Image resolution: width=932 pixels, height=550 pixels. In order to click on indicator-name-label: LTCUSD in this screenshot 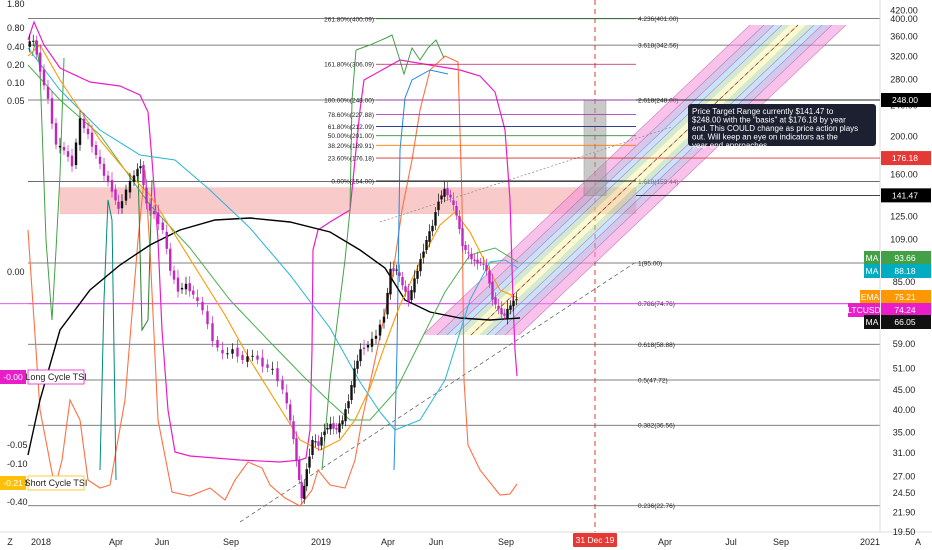, I will do `click(863, 310)`.